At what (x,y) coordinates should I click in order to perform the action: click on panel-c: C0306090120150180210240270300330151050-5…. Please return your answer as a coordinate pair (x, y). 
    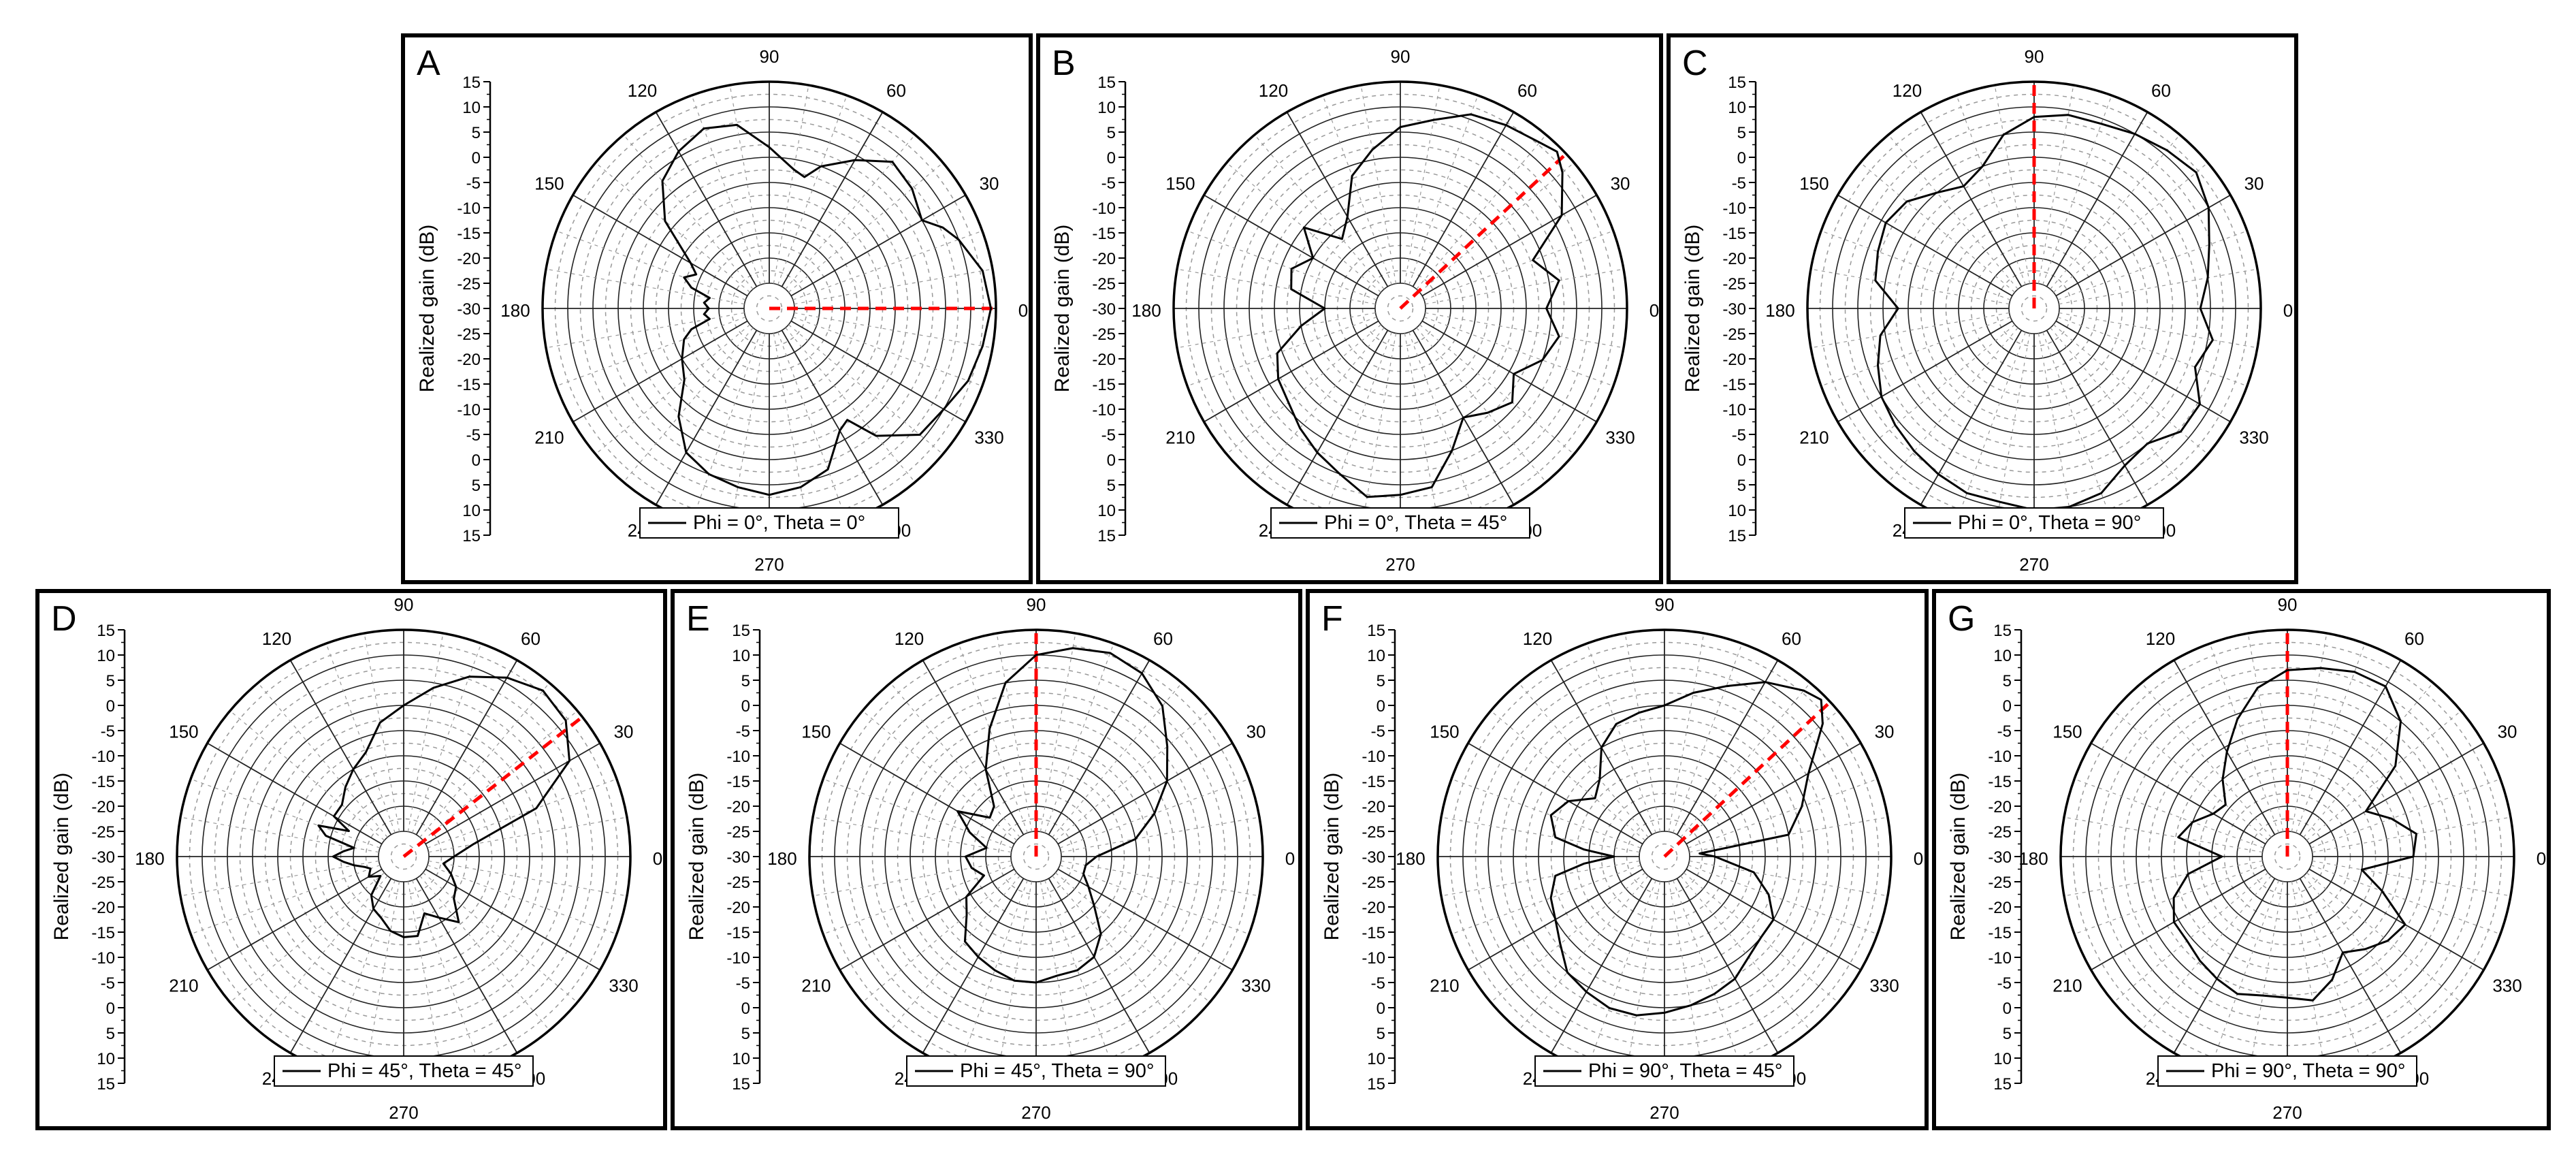
    Looking at the image, I should click on (1983, 308).